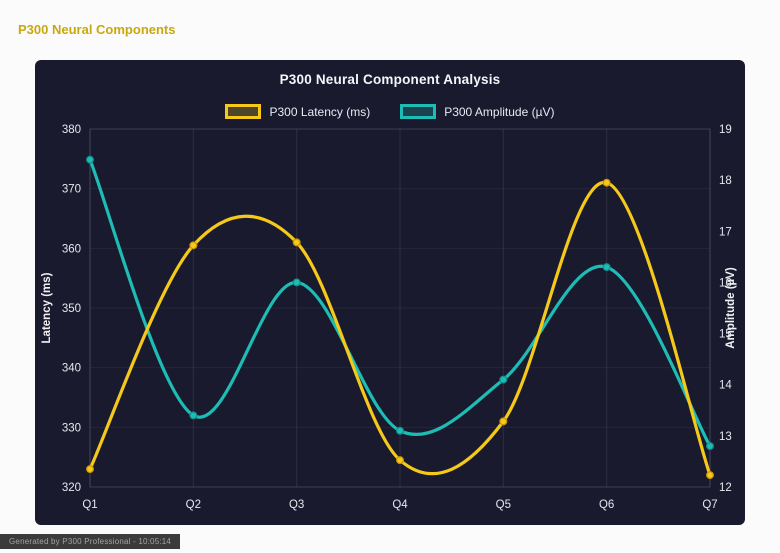 This screenshot has height=553, width=780. Describe the element at coordinates (71, 309) in the screenshot. I see `left-axis-tick-label: 350` at that location.